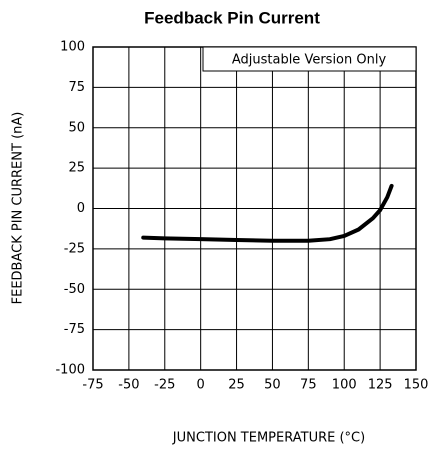  What do you see at coordinates (128, 385) in the screenshot?
I see `x-tick-label: -50` at bounding box center [128, 385].